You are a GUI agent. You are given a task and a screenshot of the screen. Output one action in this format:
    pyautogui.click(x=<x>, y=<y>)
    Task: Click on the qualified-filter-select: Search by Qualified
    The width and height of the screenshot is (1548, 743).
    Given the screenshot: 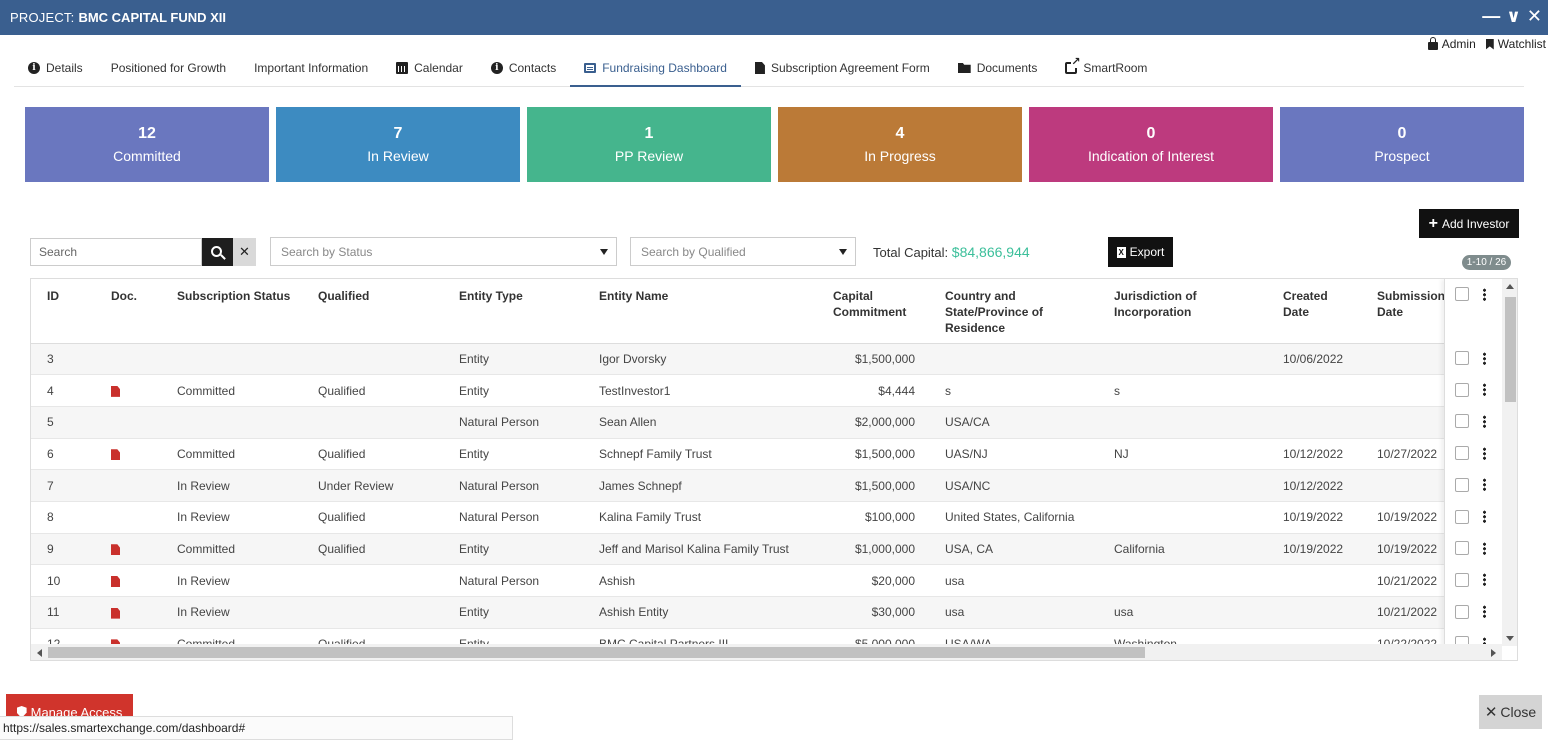 What is the action you would take?
    pyautogui.click(x=743, y=251)
    